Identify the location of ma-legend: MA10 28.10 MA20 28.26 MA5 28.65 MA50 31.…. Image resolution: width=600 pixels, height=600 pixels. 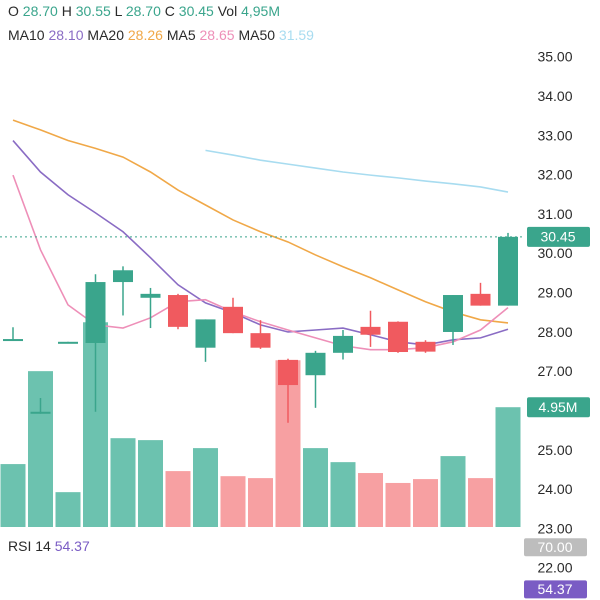
(161, 35).